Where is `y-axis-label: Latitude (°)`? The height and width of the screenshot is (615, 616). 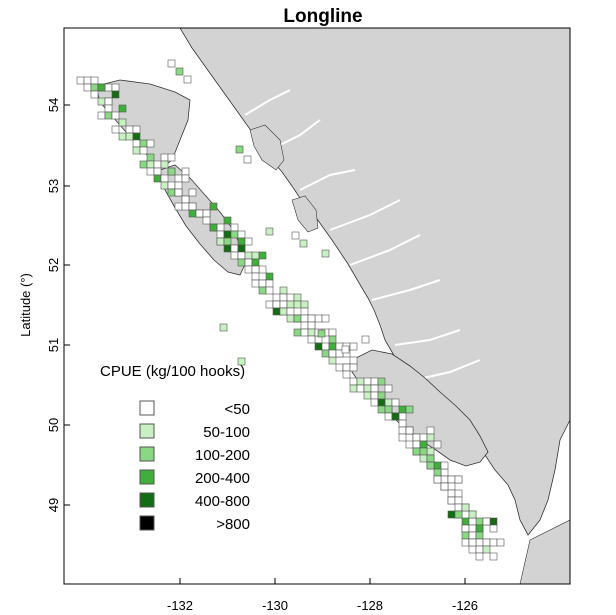
y-axis-label: Latitude (°) is located at coordinates (25, 305).